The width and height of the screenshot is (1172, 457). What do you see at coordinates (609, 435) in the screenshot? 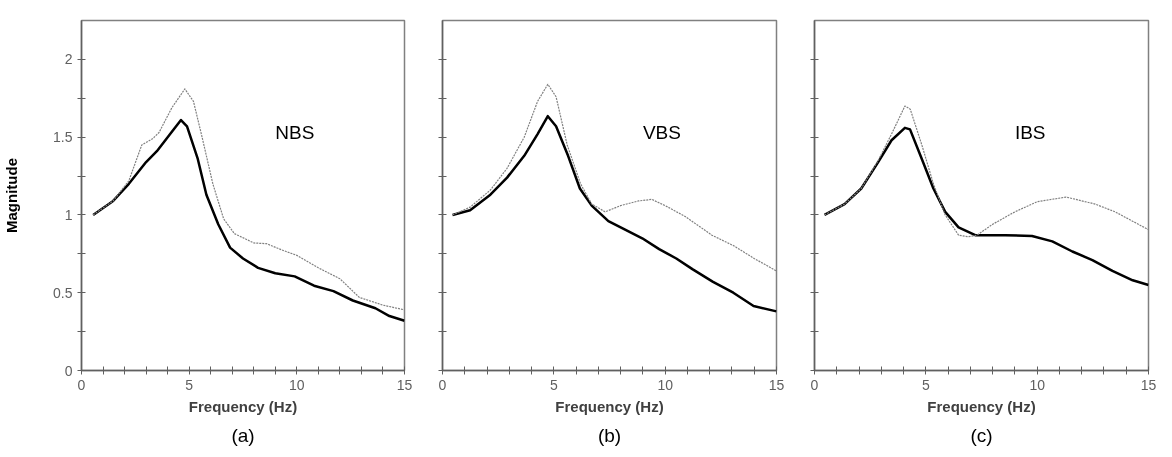
I see `text: (b)` at bounding box center [609, 435].